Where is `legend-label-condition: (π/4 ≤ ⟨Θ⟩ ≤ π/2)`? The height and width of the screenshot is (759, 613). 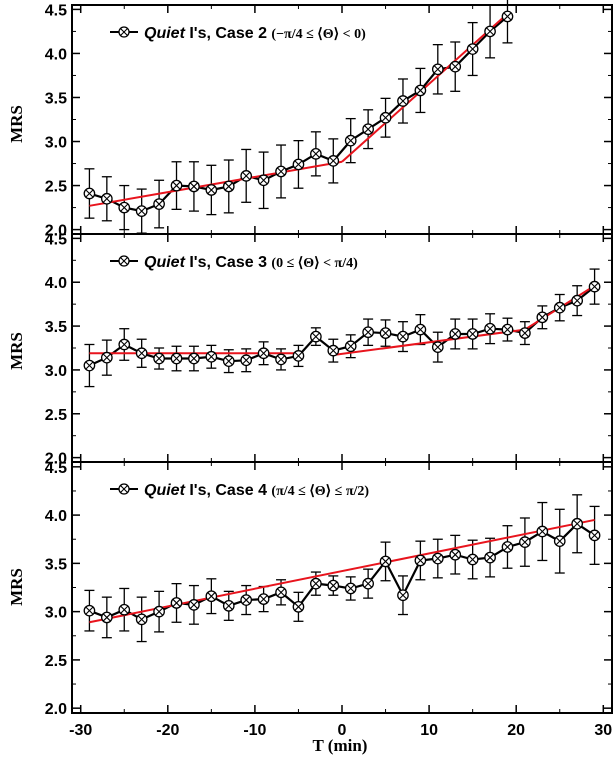
legend-label-condition: (π/4 ≤ ⟨Θ⟩ ≤ π/2) is located at coordinates (320, 491).